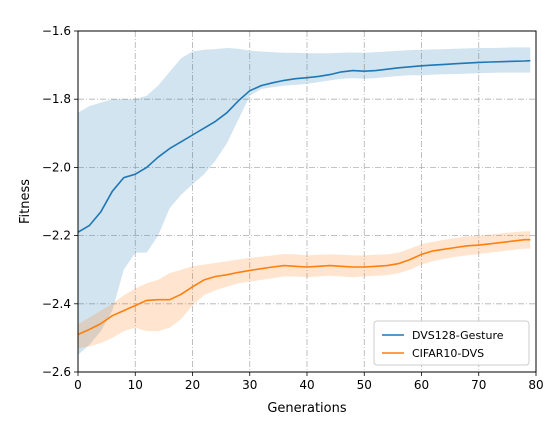  I want to click on x-tick-label: 70, so click(478, 385).